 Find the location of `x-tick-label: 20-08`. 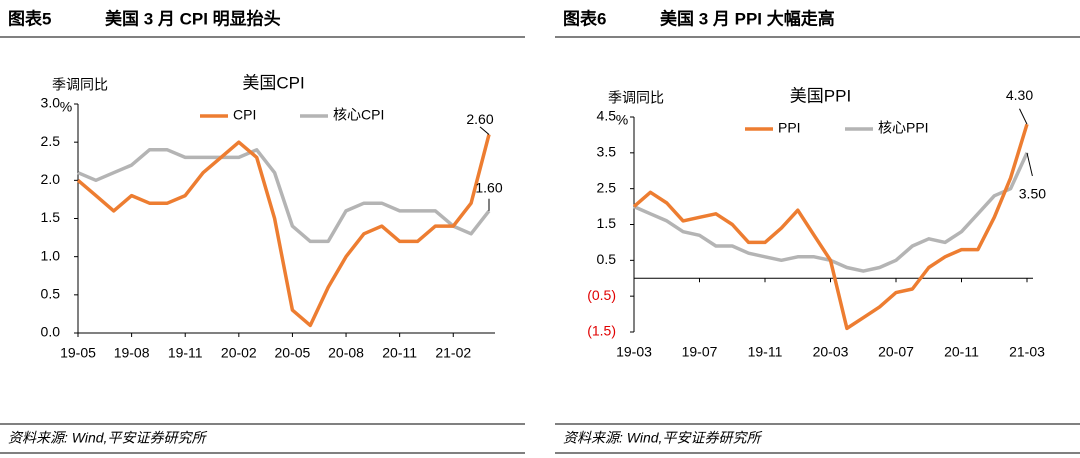

x-tick-label: 20-08 is located at coordinates (346, 353).